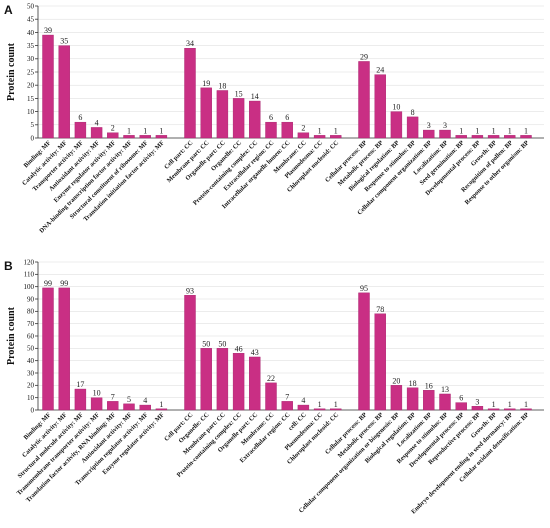 The image size is (550, 528). I want to click on y-tick-label: 20, so click(31, 386).